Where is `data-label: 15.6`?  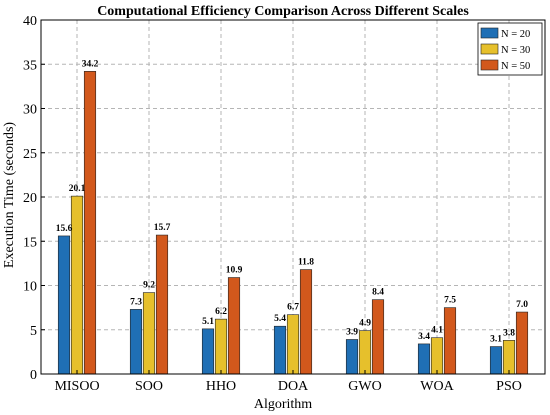 data-label: 15.6 is located at coordinates (64, 229).